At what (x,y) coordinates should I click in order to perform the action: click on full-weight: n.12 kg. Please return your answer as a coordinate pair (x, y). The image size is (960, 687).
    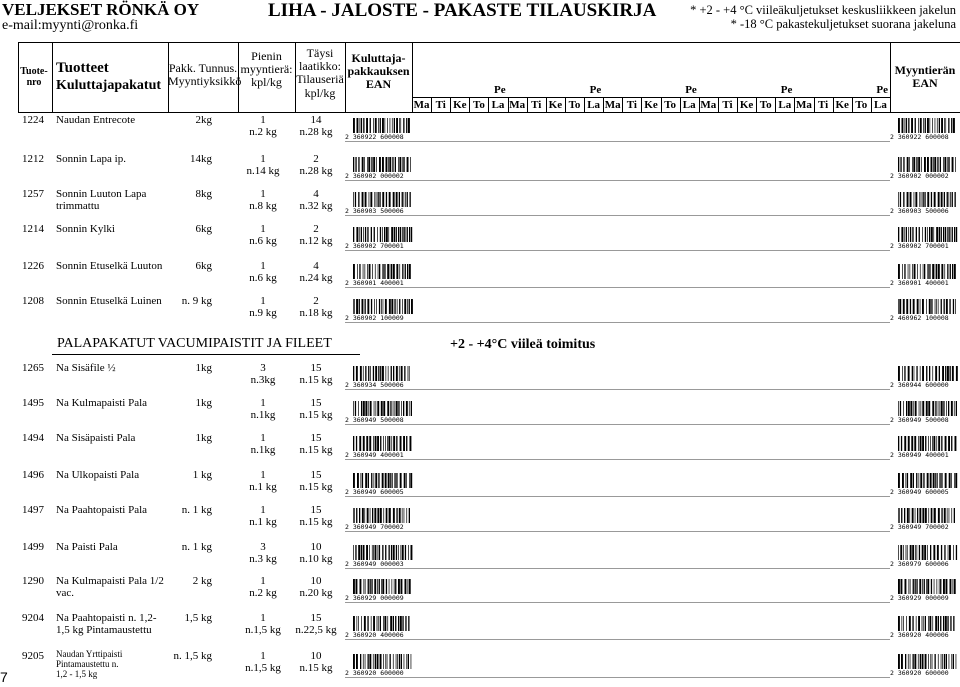
    Looking at the image, I should click on (316, 241).